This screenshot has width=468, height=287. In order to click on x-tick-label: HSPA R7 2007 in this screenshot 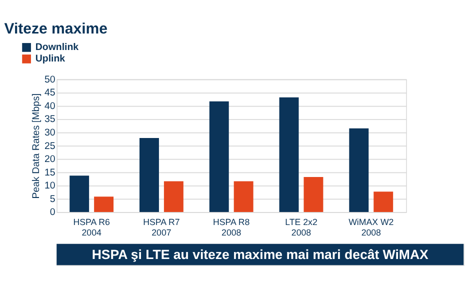, I will do `click(161, 227)`.